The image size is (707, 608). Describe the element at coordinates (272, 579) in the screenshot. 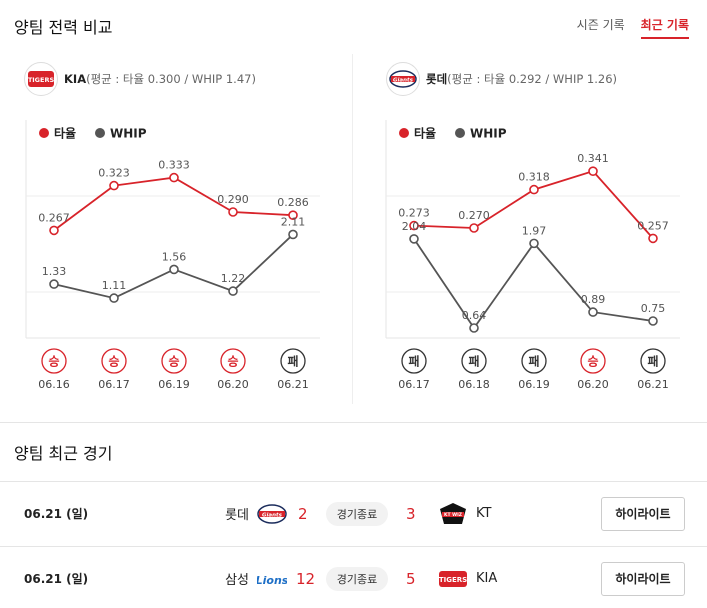

I see `lions-logo-icon: Lions` at that location.